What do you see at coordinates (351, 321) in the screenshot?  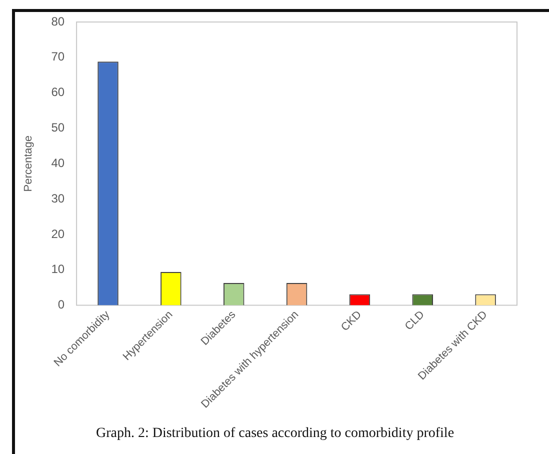 I see `x-tick-label: CKD` at bounding box center [351, 321].